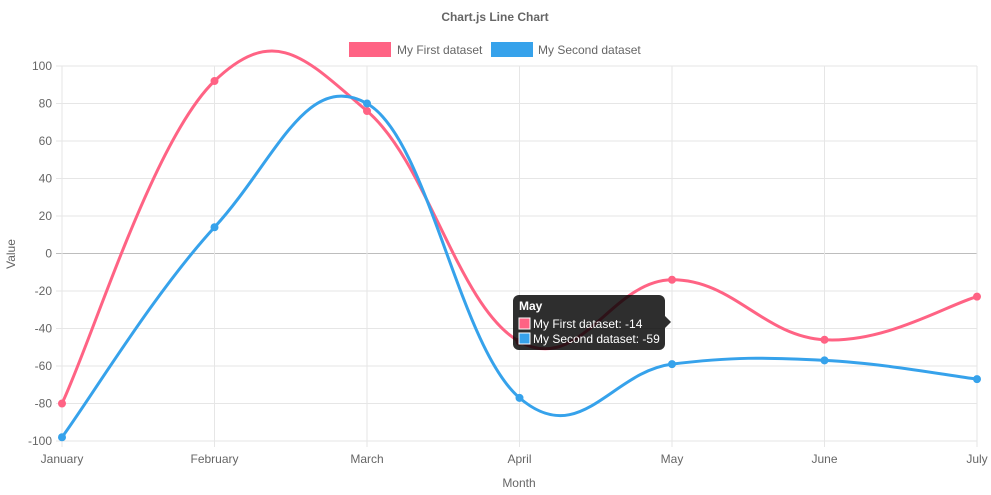 Image resolution: width=991 pixels, height=495 pixels. What do you see at coordinates (440, 50) in the screenshot?
I see `legend-label-first: My First dataset` at bounding box center [440, 50].